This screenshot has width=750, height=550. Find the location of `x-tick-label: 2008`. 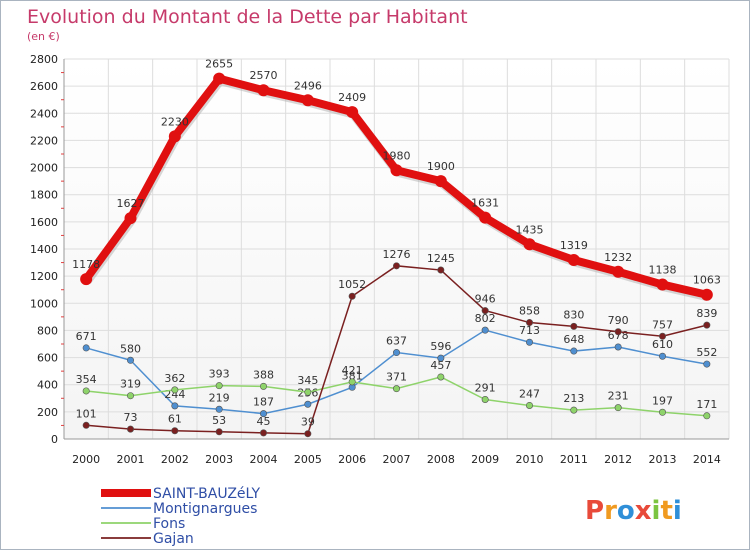

x-tick-label: 2008 is located at coordinates (441, 459).